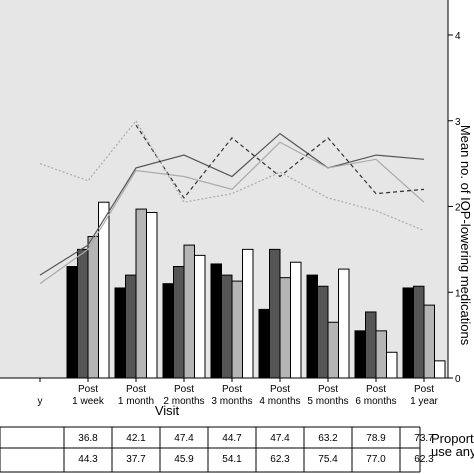 The width and height of the screenshot is (474, 474). Describe the element at coordinates (88, 438) in the screenshot. I see `table-cell: 36.8` at that location.